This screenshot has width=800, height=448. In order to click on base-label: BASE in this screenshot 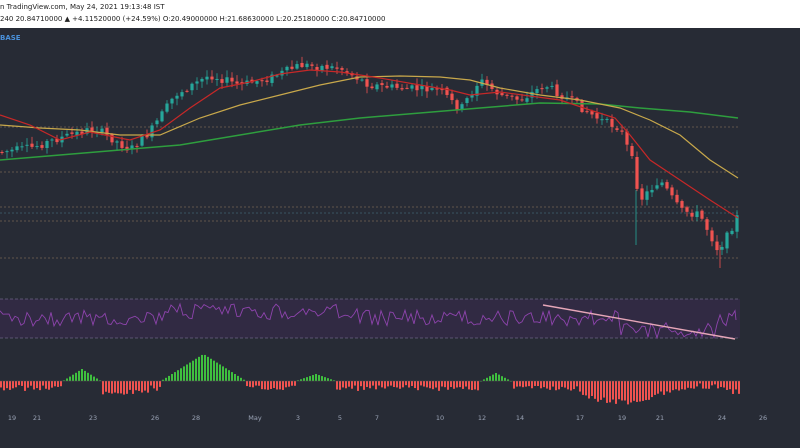, I will do `click(10, 38)`.